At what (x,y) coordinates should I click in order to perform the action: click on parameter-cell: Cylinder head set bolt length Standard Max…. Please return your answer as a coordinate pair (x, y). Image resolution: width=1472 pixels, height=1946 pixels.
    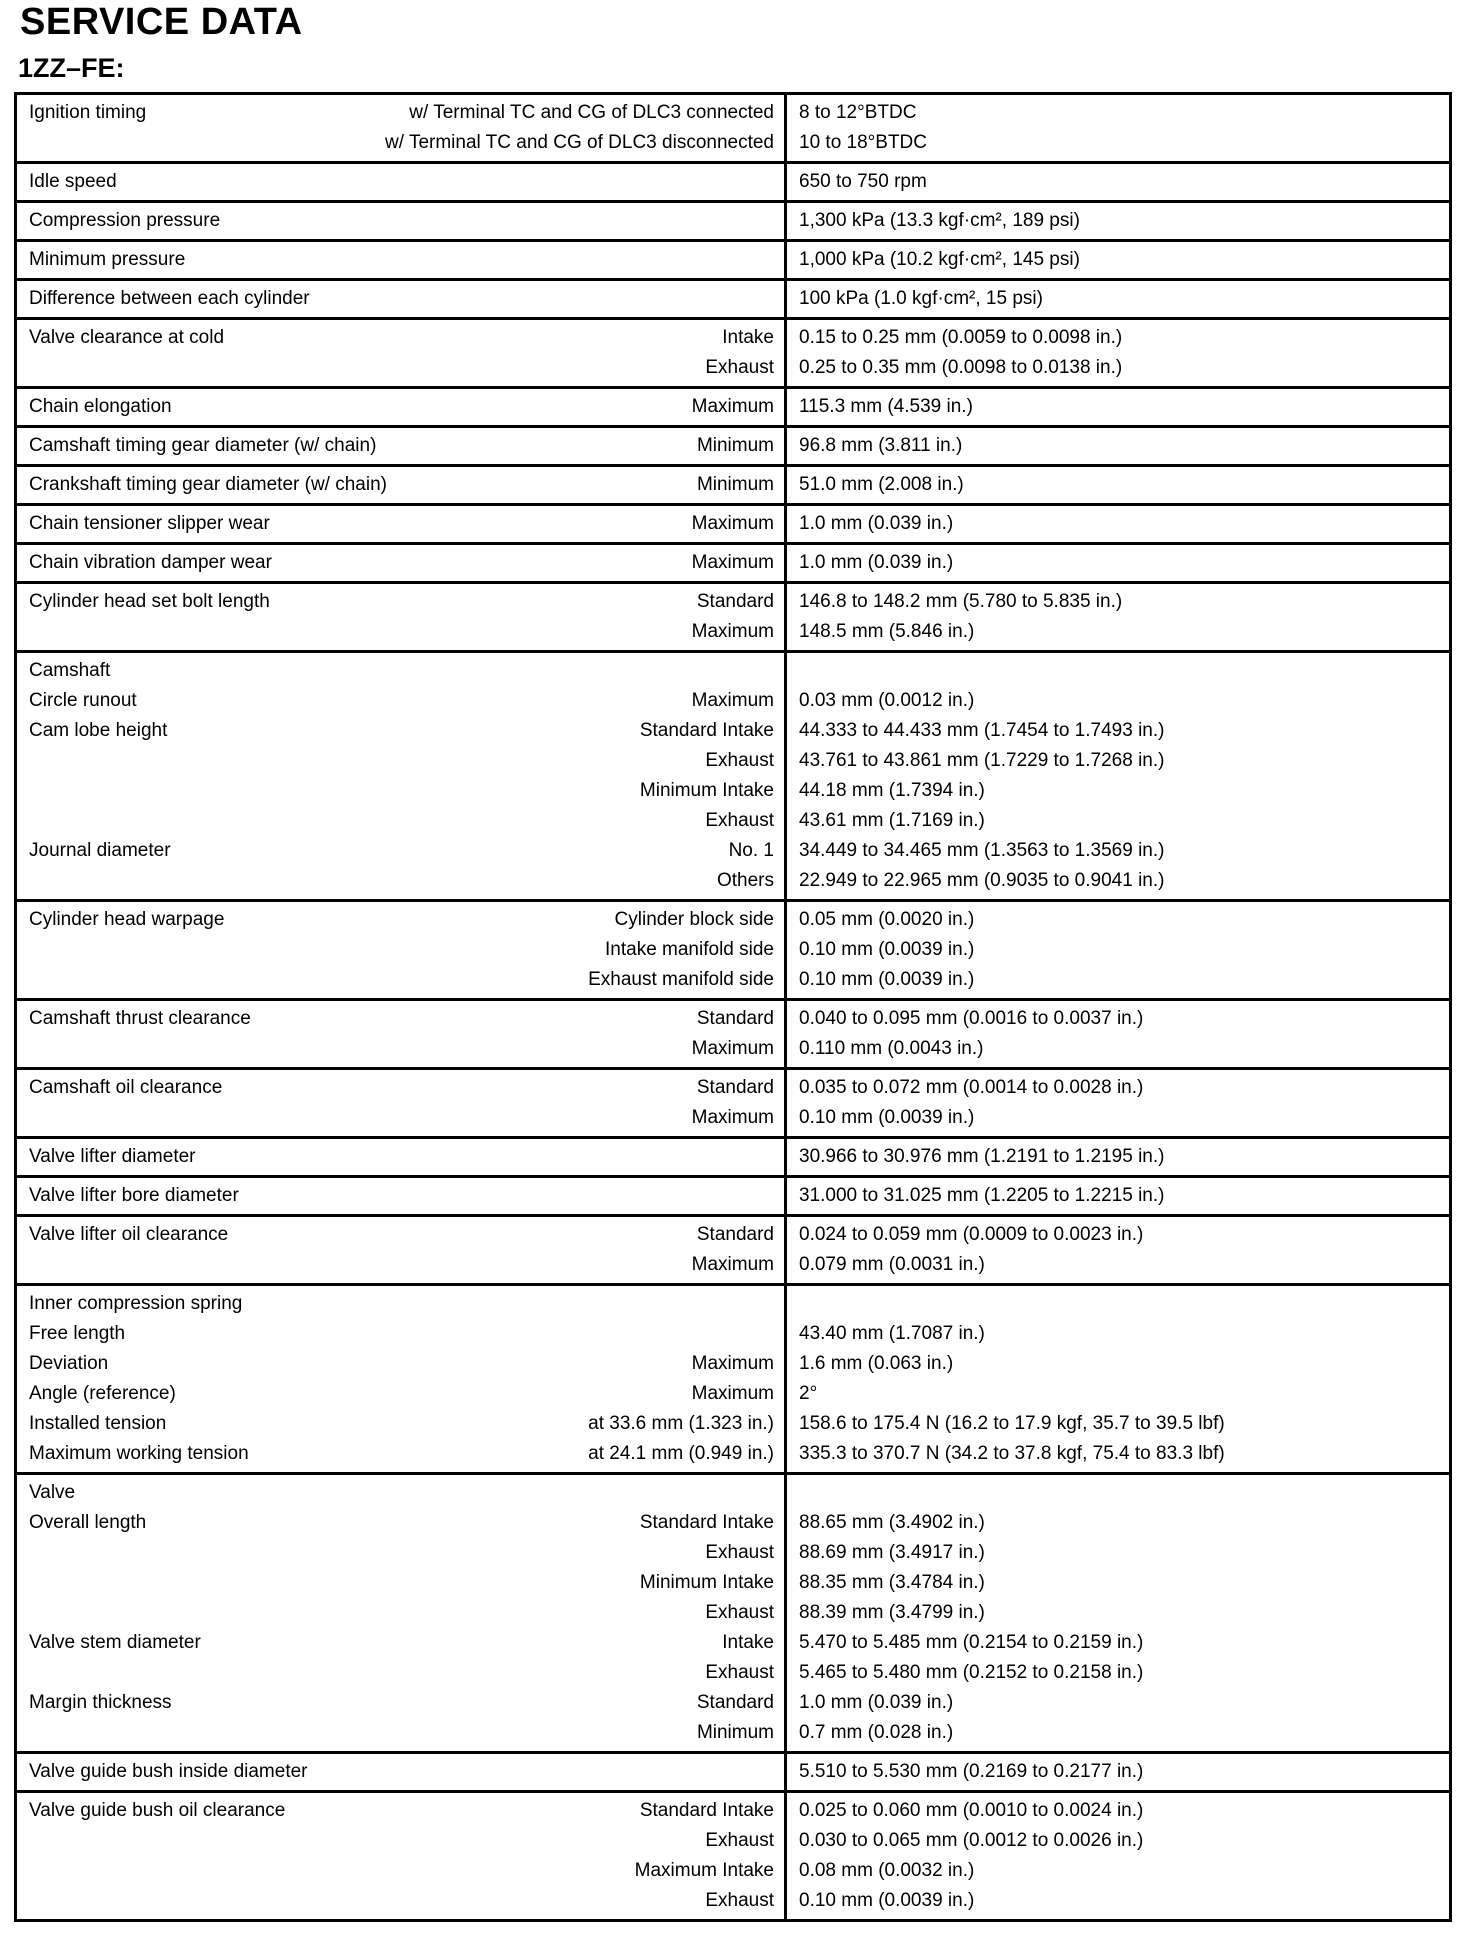
    Looking at the image, I should click on (402, 617).